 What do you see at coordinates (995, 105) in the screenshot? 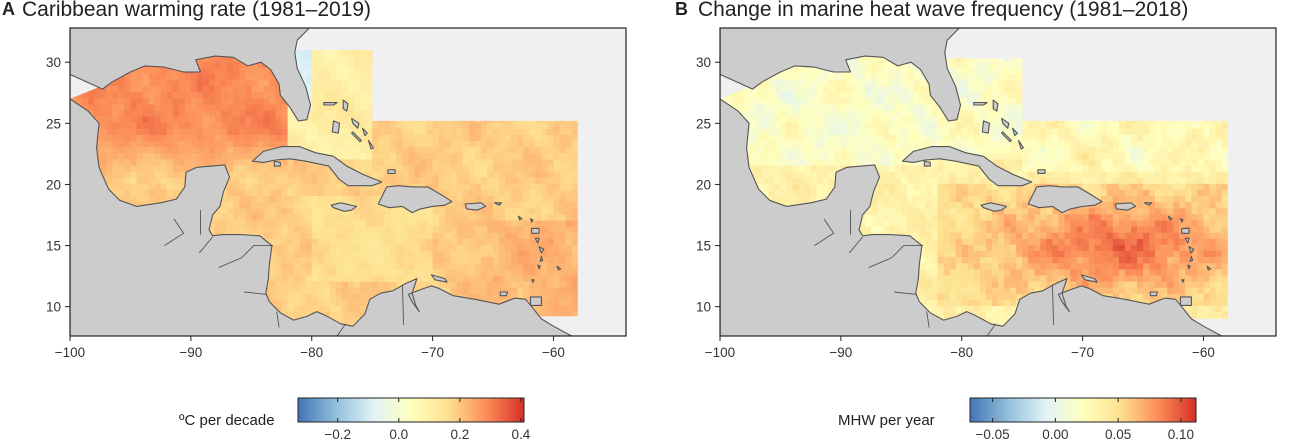
I see `land-abaco` at bounding box center [995, 105].